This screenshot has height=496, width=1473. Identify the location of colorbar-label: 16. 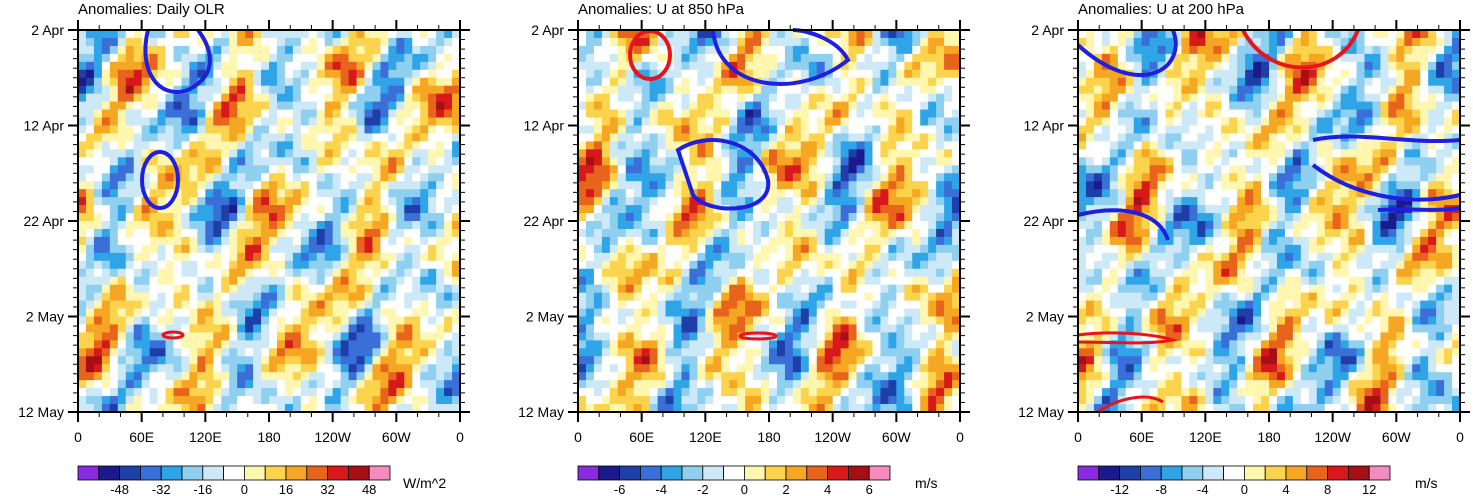
(286, 489).